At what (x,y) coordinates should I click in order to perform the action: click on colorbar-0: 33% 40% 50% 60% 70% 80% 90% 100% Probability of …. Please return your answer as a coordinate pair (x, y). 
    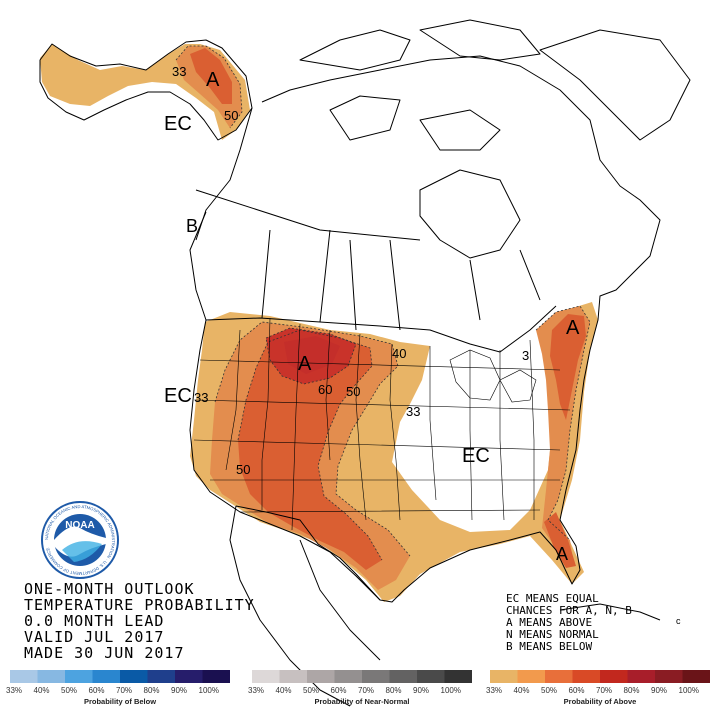
    Looking at the image, I should click on (118, 688).